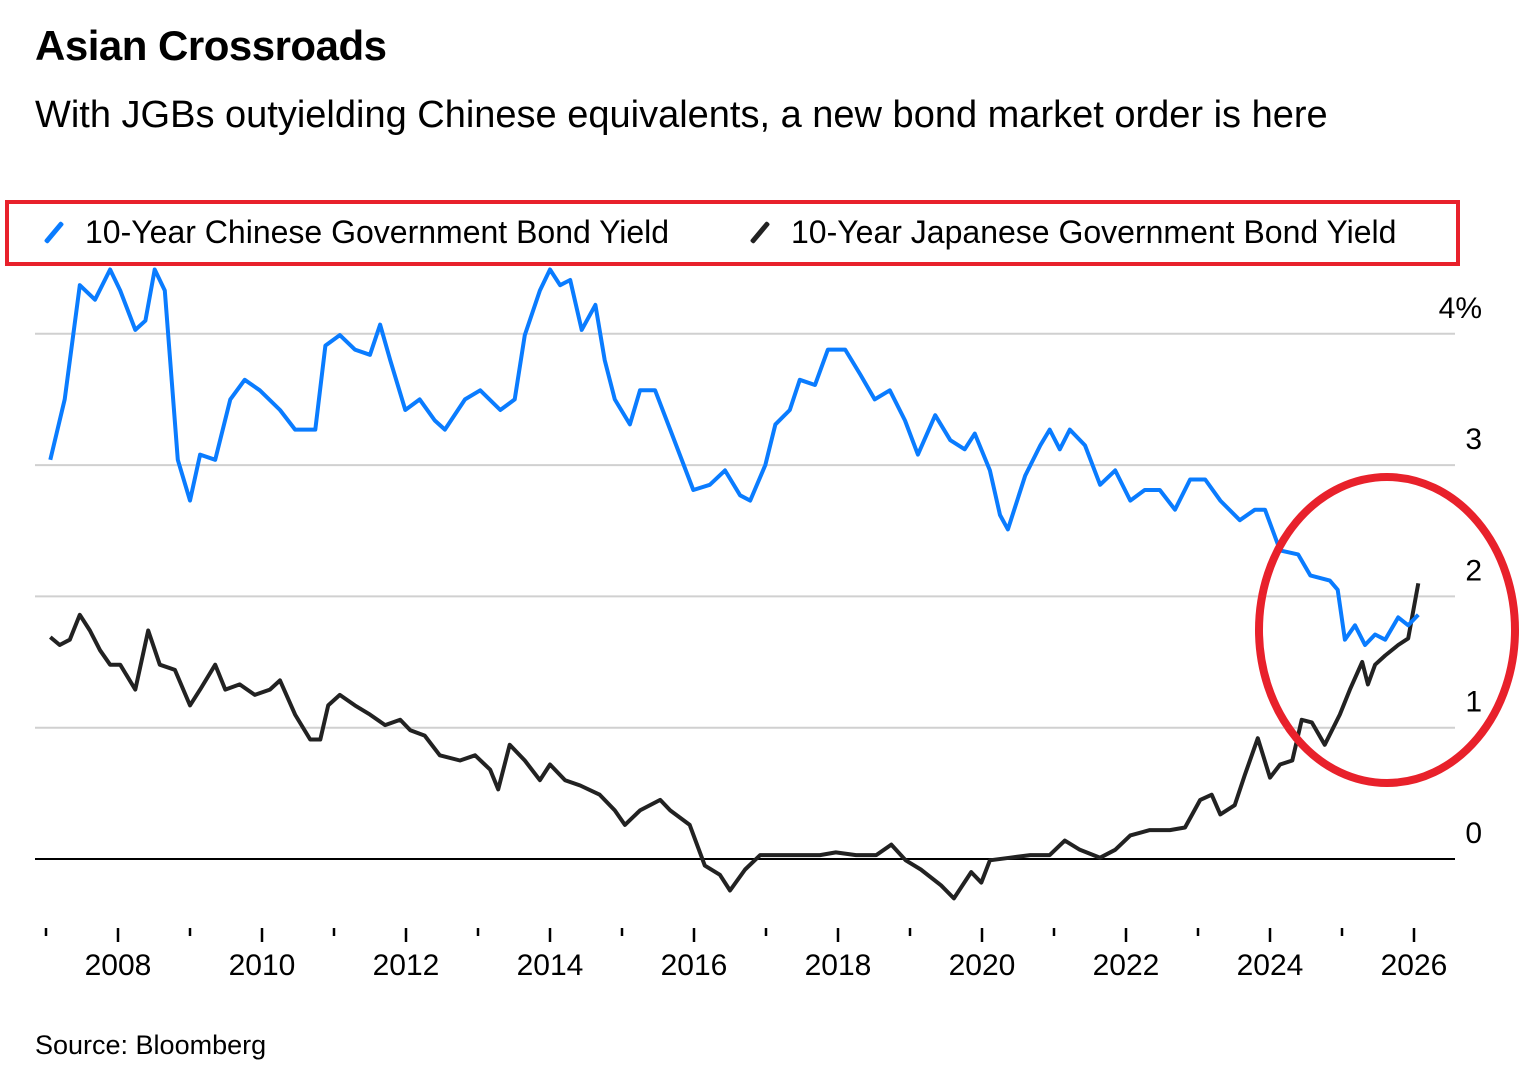 Image resolution: width=1535 pixels, height=1069 pixels. I want to click on x-tick-label: 2012, so click(406, 965).